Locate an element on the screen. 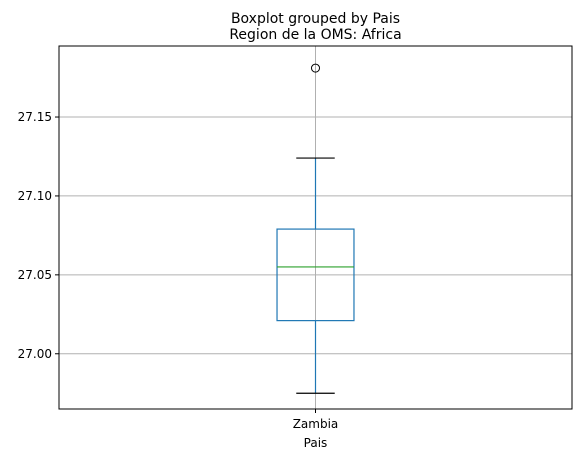  y-tick-label: 27.05 is located at coordinates (35, 275).